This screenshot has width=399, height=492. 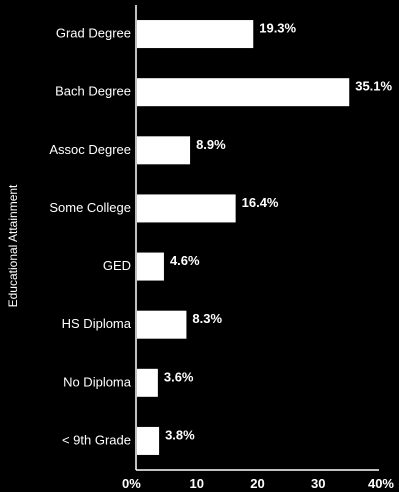 I want to click on x-tick-label: 20, so click(x=257, y=483).